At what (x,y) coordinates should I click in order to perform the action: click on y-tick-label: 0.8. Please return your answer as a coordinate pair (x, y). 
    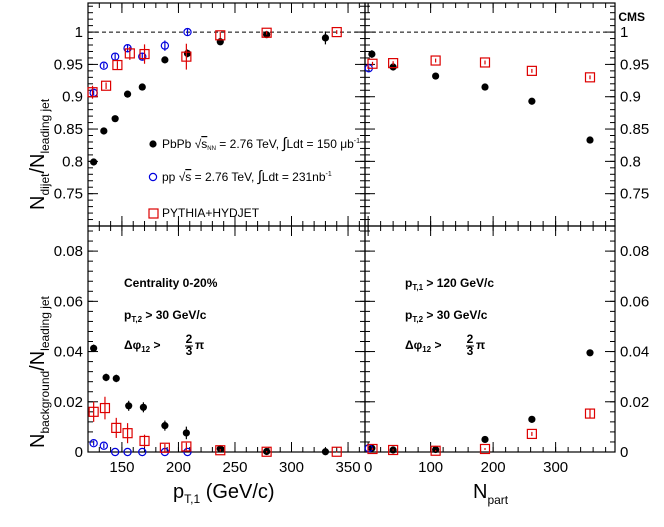
    Looking at the image, I should click on (72, 161).